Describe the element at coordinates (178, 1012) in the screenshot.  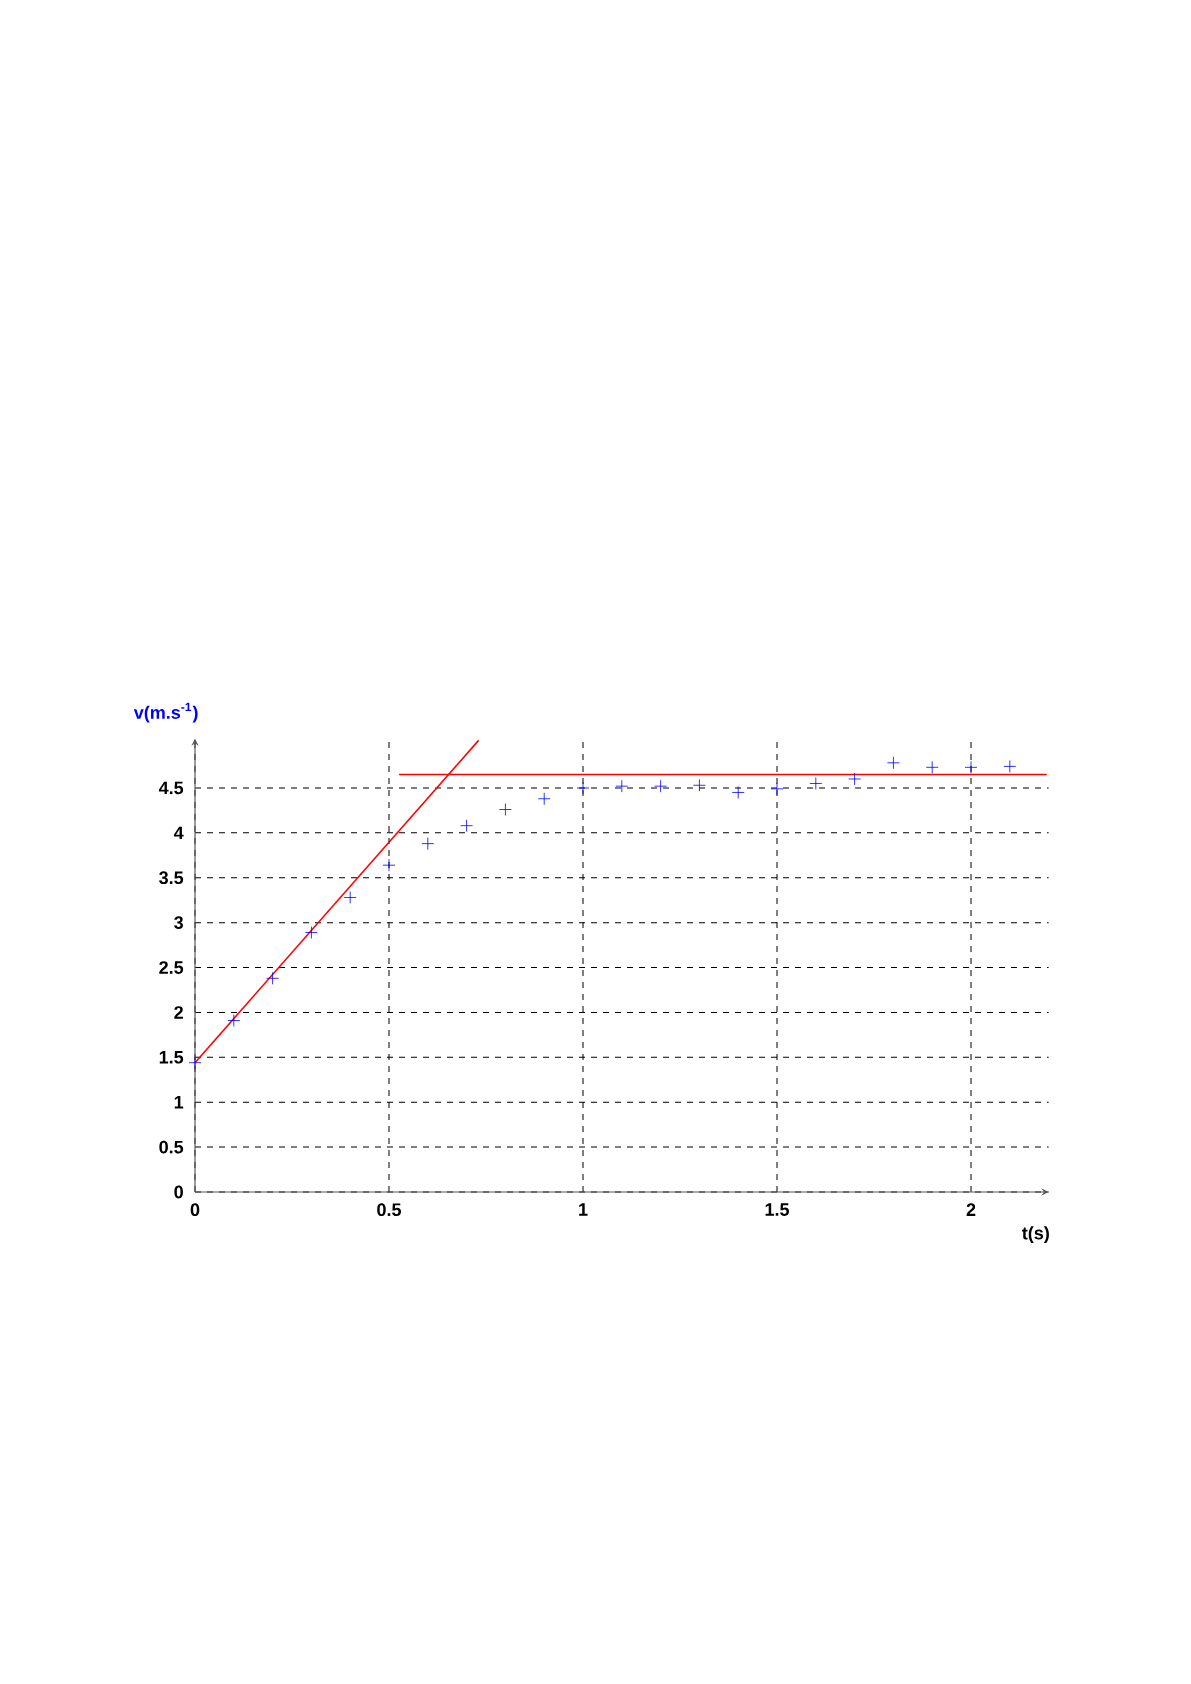
I see `y-tick-label: 2` at that location.